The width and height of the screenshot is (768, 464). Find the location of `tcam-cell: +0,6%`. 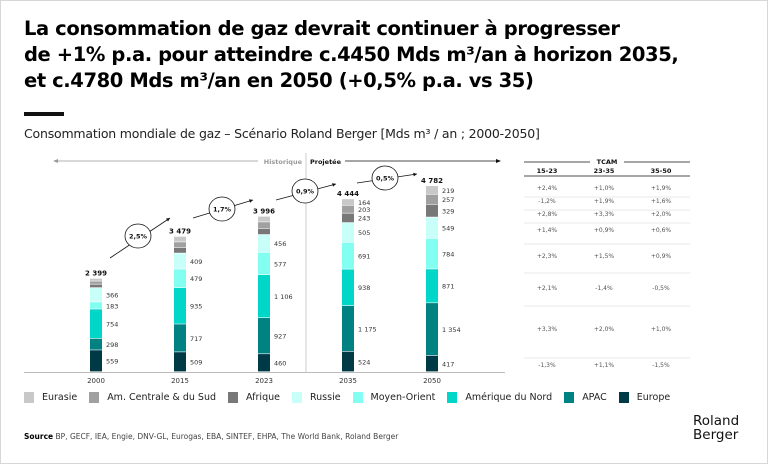

tcam-cell: +0,6% is located at coordinates (661, 230).